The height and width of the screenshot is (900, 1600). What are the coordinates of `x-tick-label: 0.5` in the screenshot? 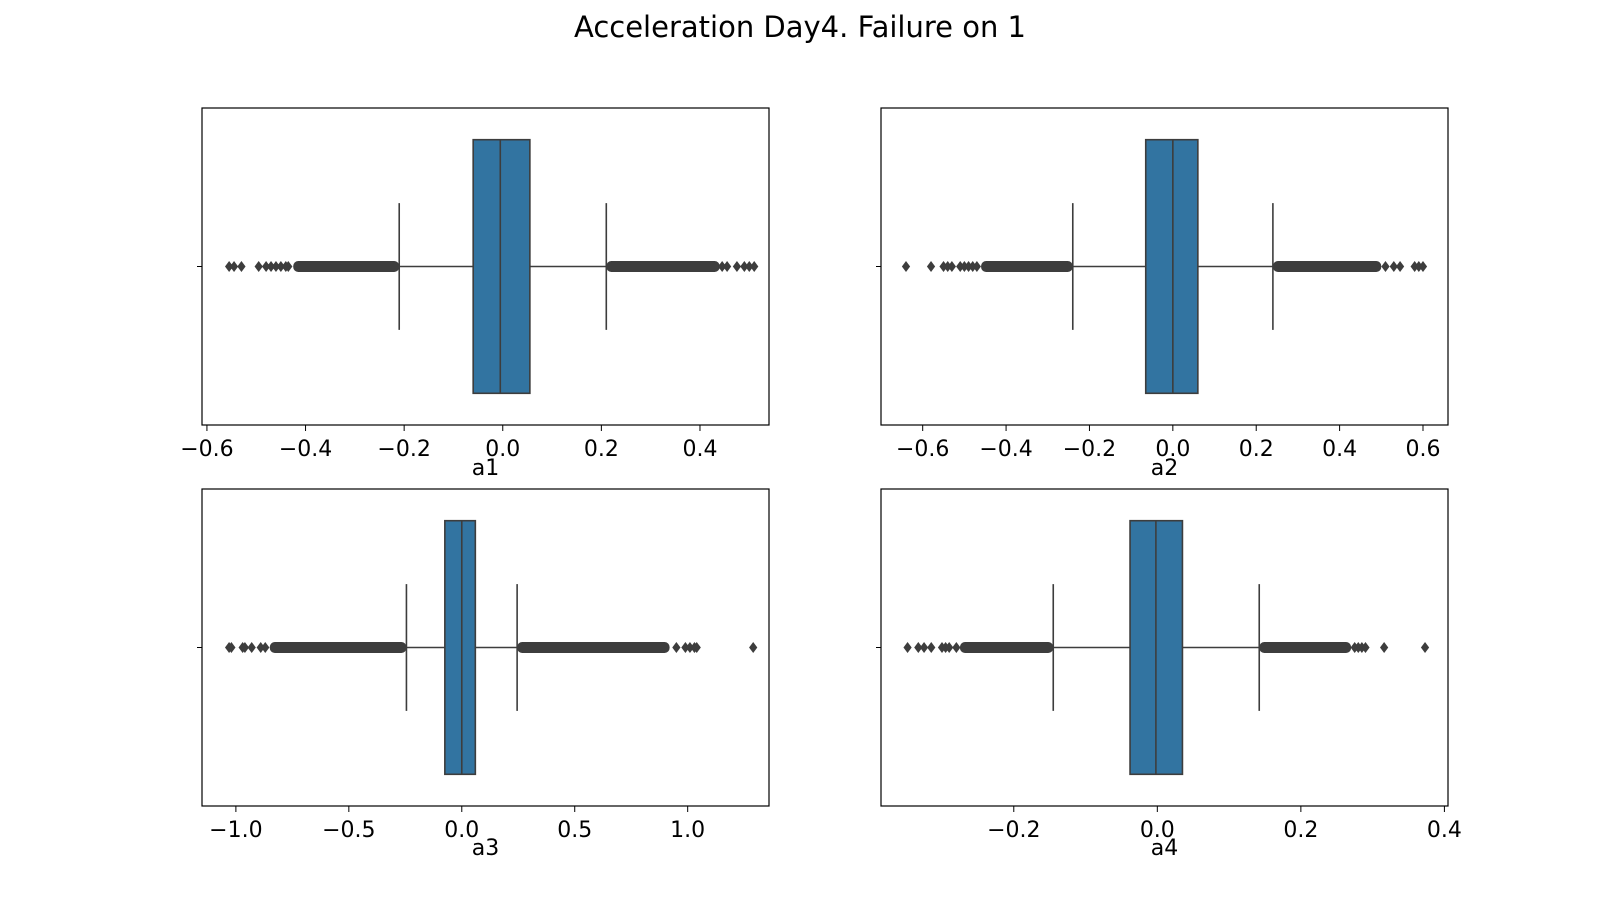 It's located at (574, 830).